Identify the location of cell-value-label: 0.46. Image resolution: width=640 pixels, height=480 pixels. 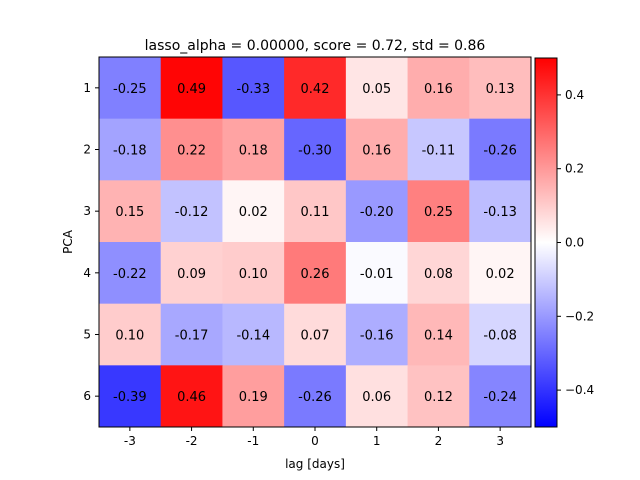
(191, 397).